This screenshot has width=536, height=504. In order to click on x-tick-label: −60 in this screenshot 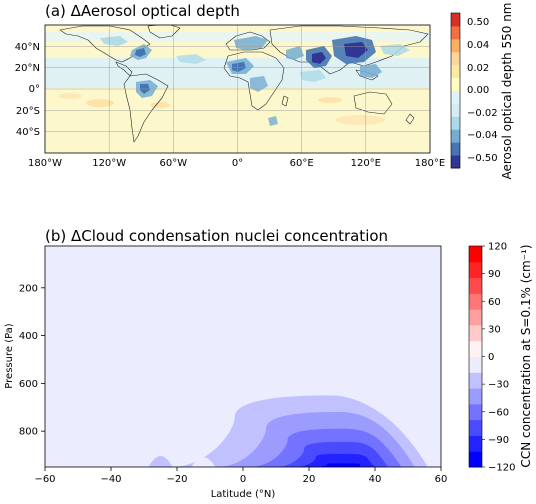, I will do `click(44, 479)`.